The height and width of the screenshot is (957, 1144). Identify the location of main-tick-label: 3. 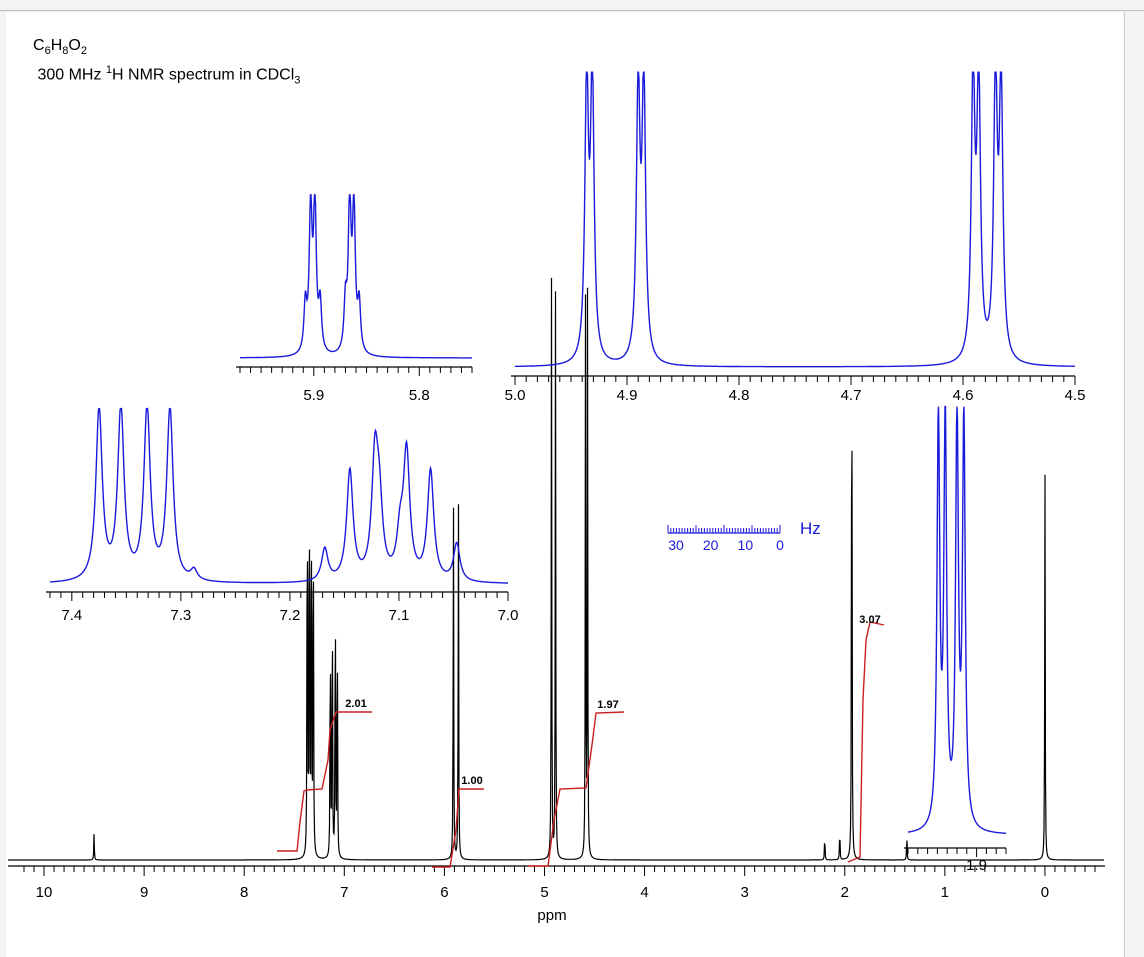
(744, 892).